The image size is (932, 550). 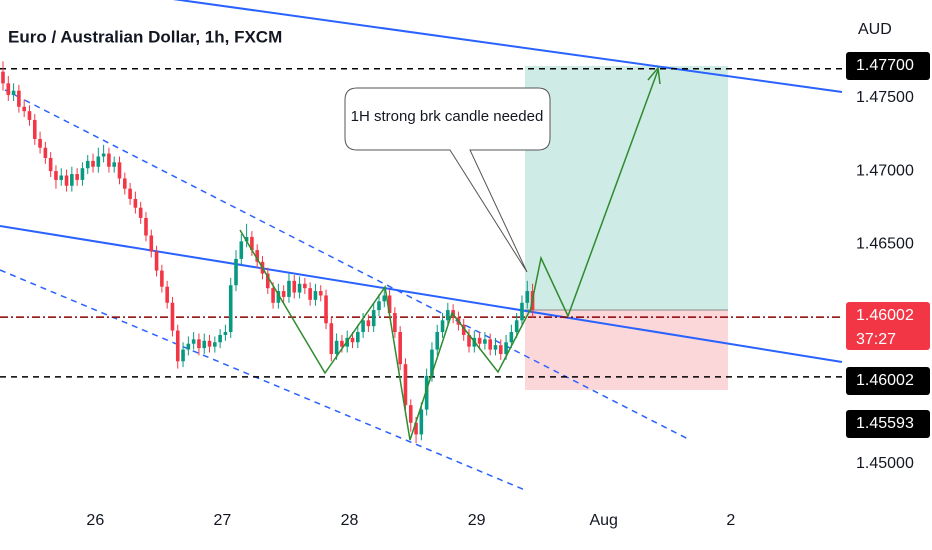 What do you see at coordinates (447, 180) in the screenshot?
I see `callout` at bounding box center [447, 180].